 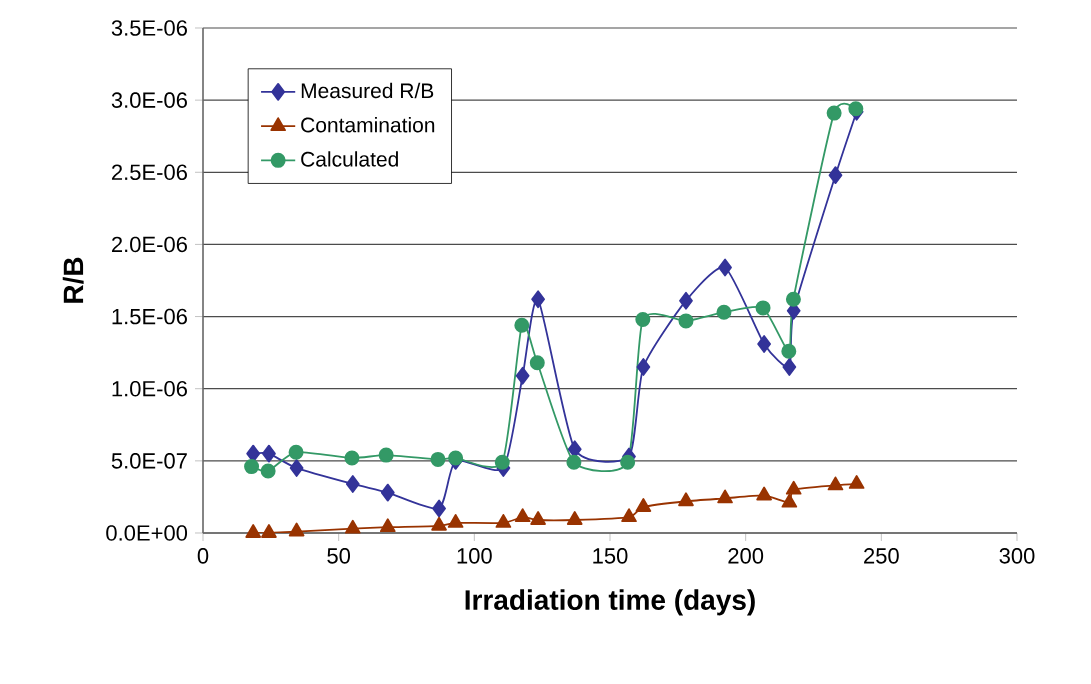 I want to click on legend-label: Measured R/B, so click(x=367, y=90).